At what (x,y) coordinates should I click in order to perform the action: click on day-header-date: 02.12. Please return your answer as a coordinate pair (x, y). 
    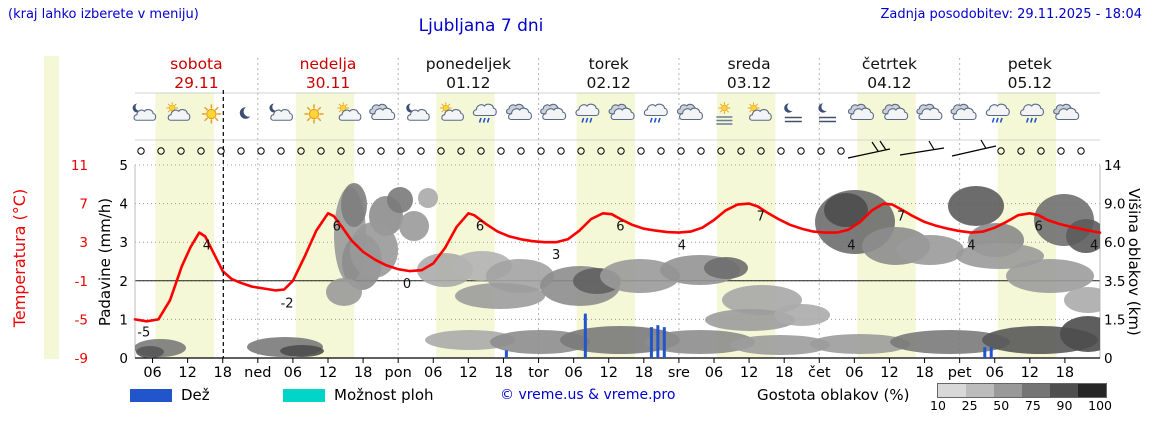
    Looking at the image, I should click on (609, 83).